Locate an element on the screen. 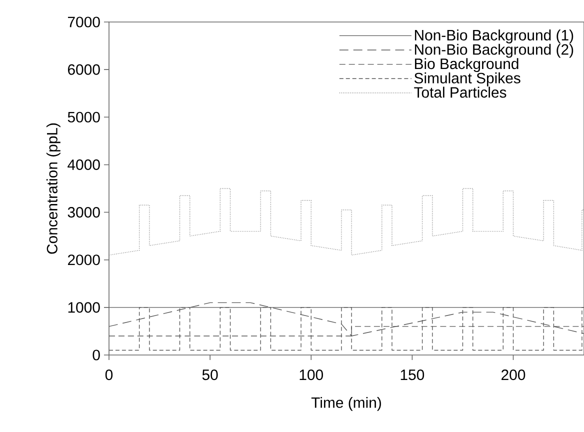 The image size is (584, 432). y-tick-label: 3000 is located at coordinates (84, 212).